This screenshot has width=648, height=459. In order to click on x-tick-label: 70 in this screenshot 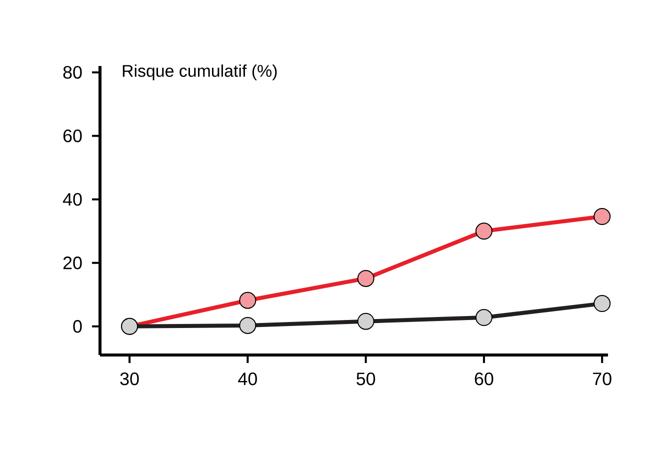, I will do `click(602, 379)`.